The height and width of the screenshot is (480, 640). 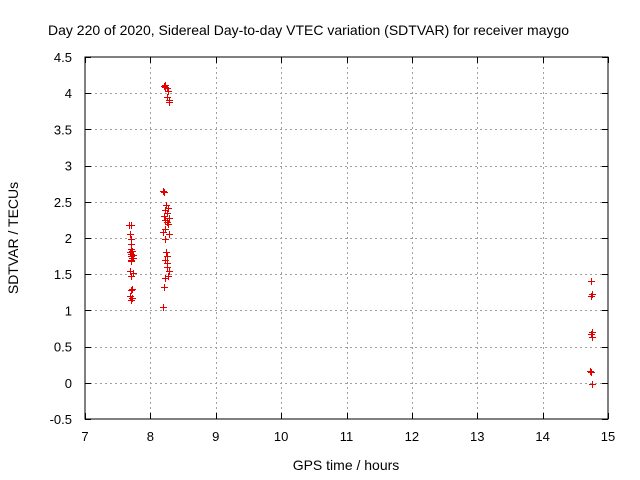 I want to click on y-tick-label: 1.5, so click(x=63, y=274).